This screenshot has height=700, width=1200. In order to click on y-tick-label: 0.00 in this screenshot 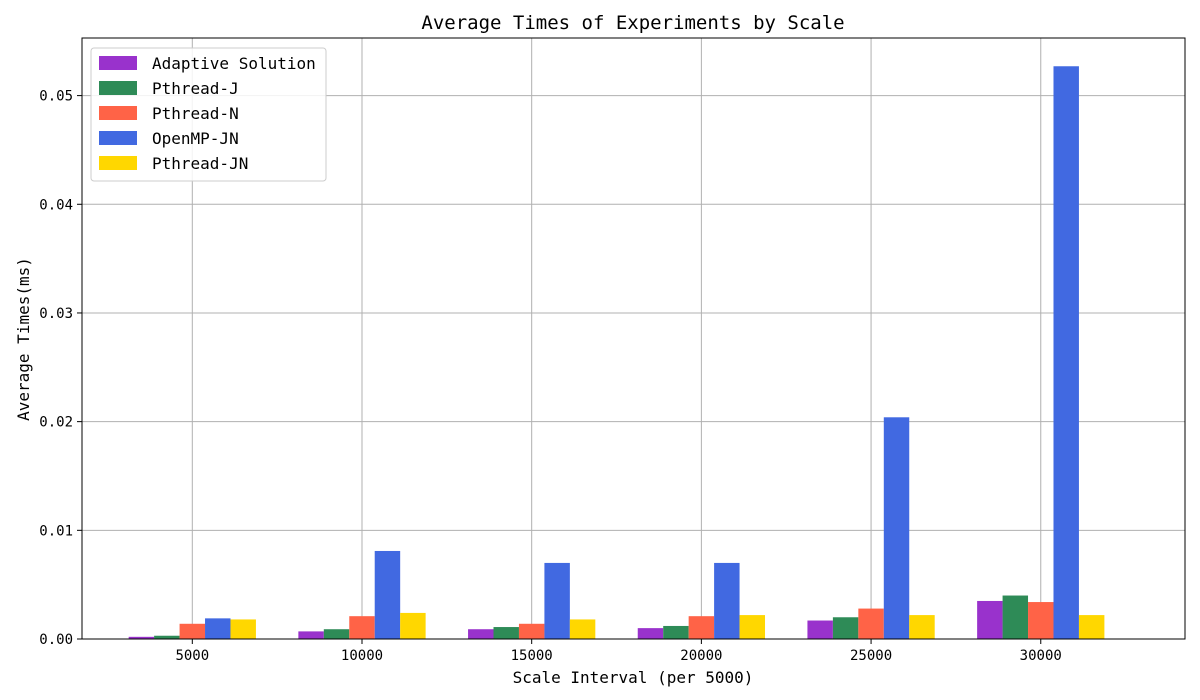, I will do `click(56, 640)`.